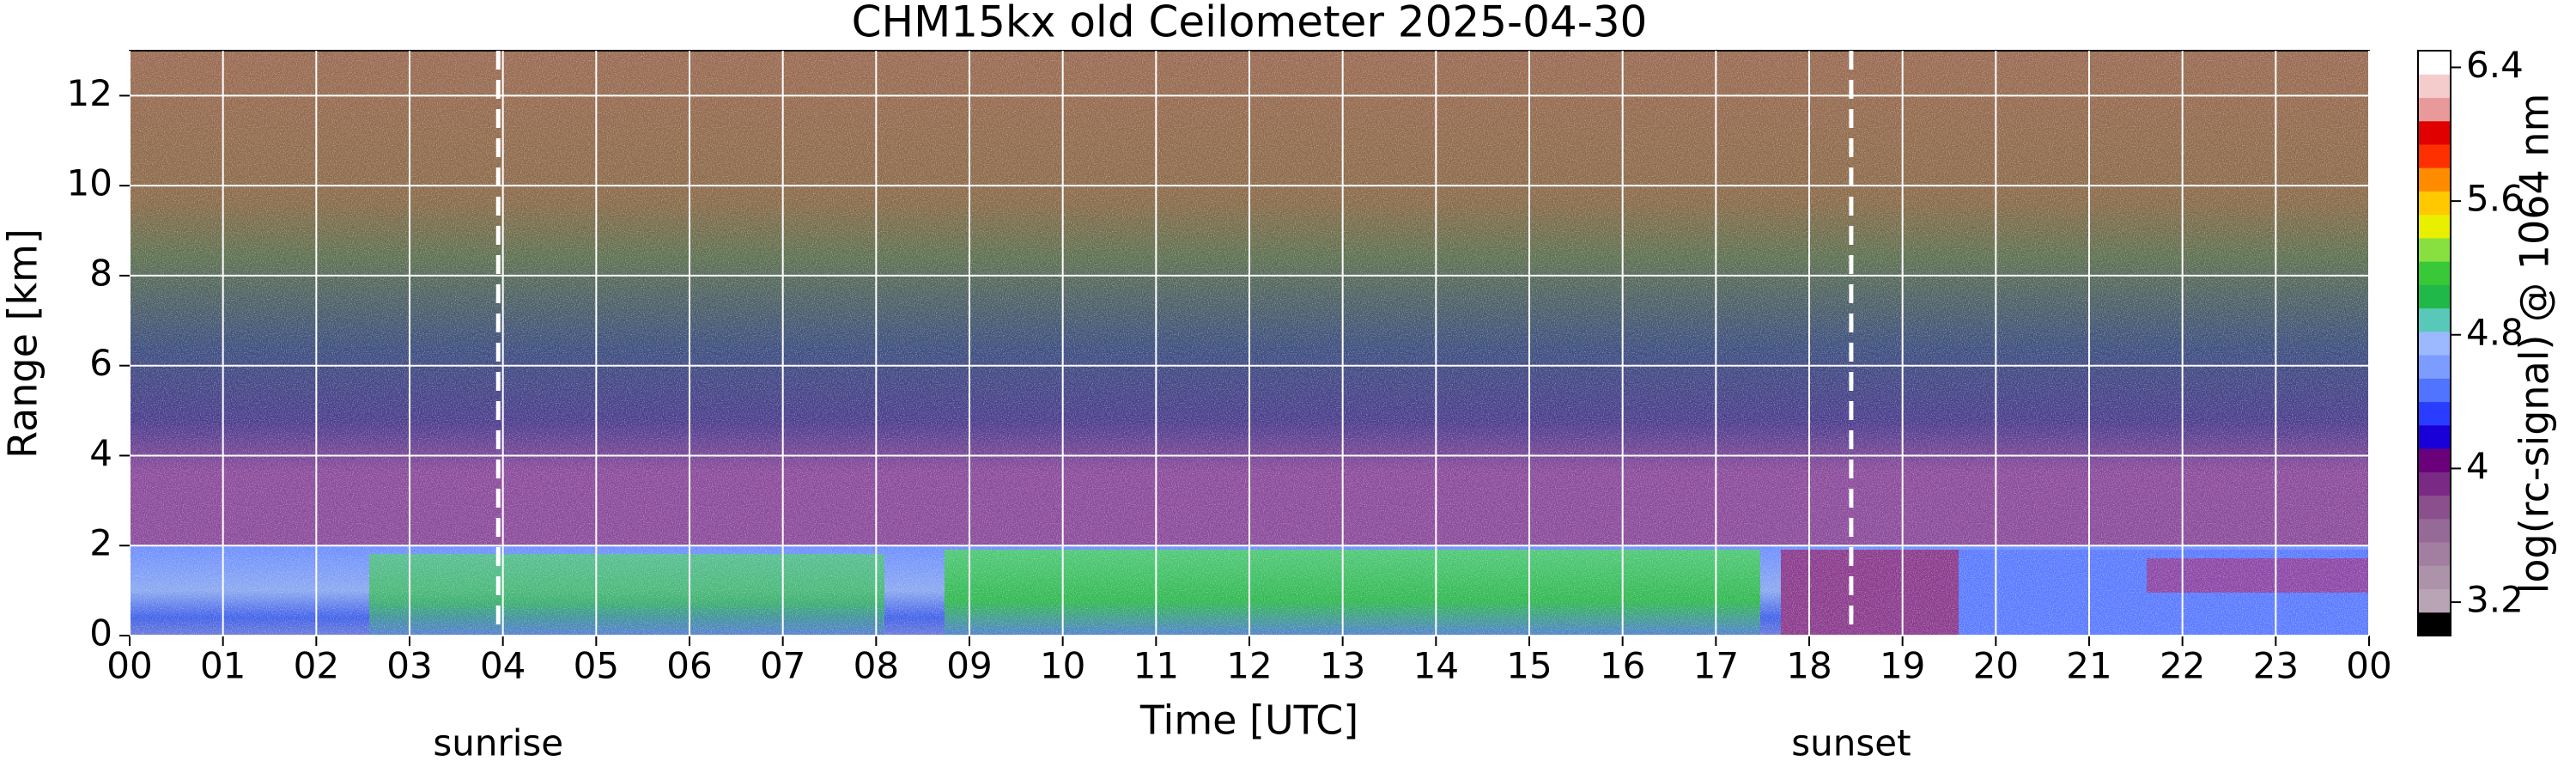 Image resolution: width=2576 pixels, height=773 pixels. Describe the element at coordinates (101, 453) in the screenshot. I see `y-tick-label: 4` at that location.